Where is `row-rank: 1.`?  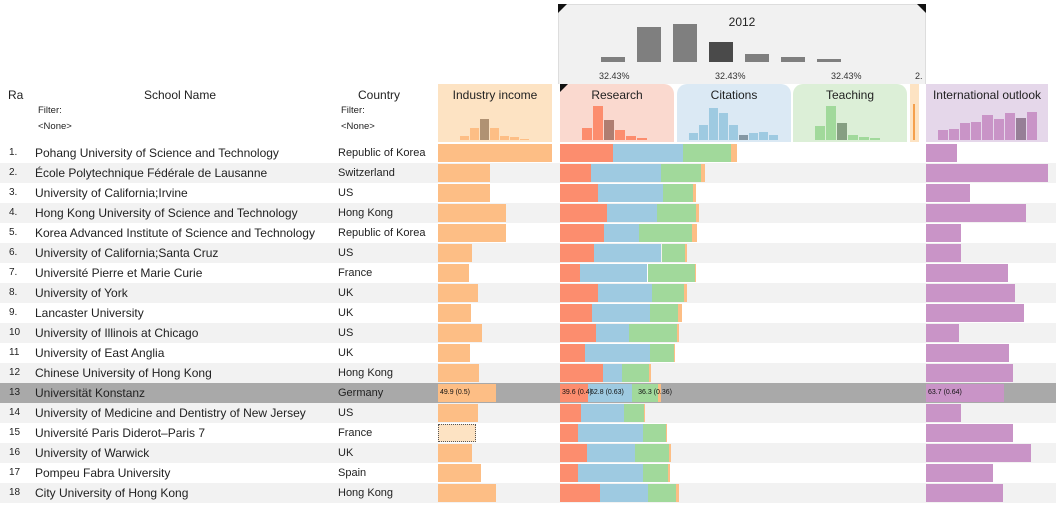
row-rank: 1. is located at coordinates (13, 152).